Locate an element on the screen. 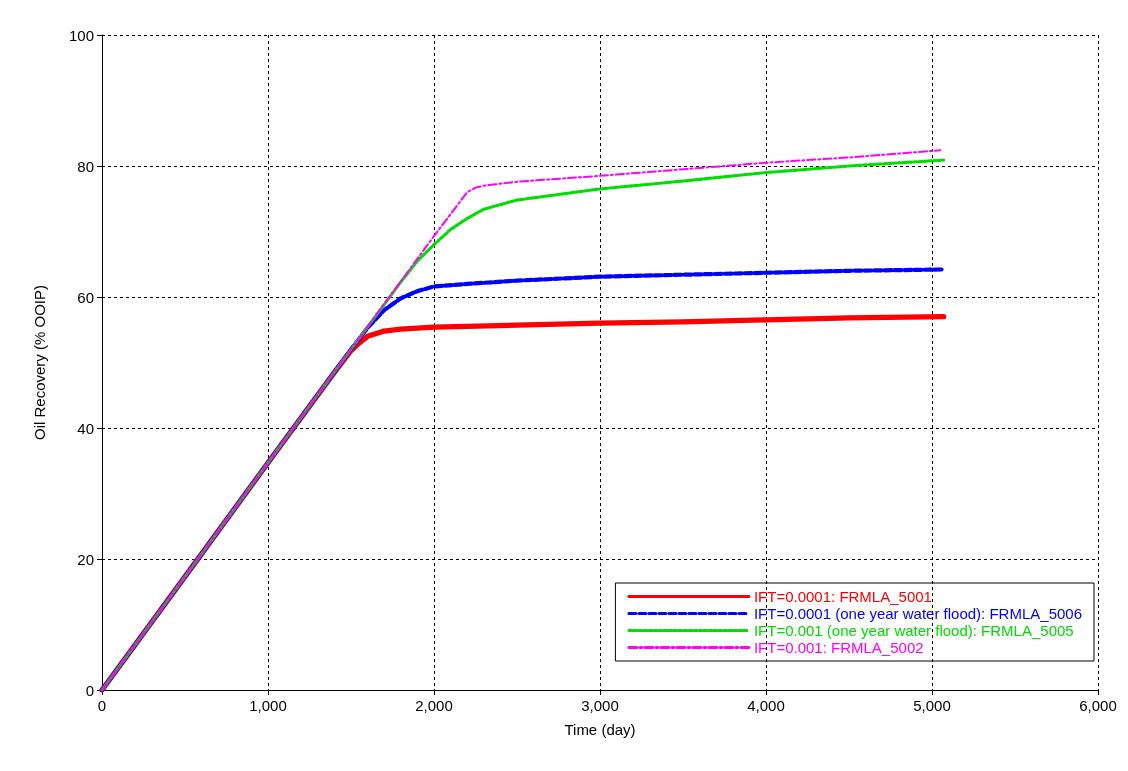 The height and width of the screenshot is (771, 1128). y-tick-label: 40 is located at coordinates (85, 428).